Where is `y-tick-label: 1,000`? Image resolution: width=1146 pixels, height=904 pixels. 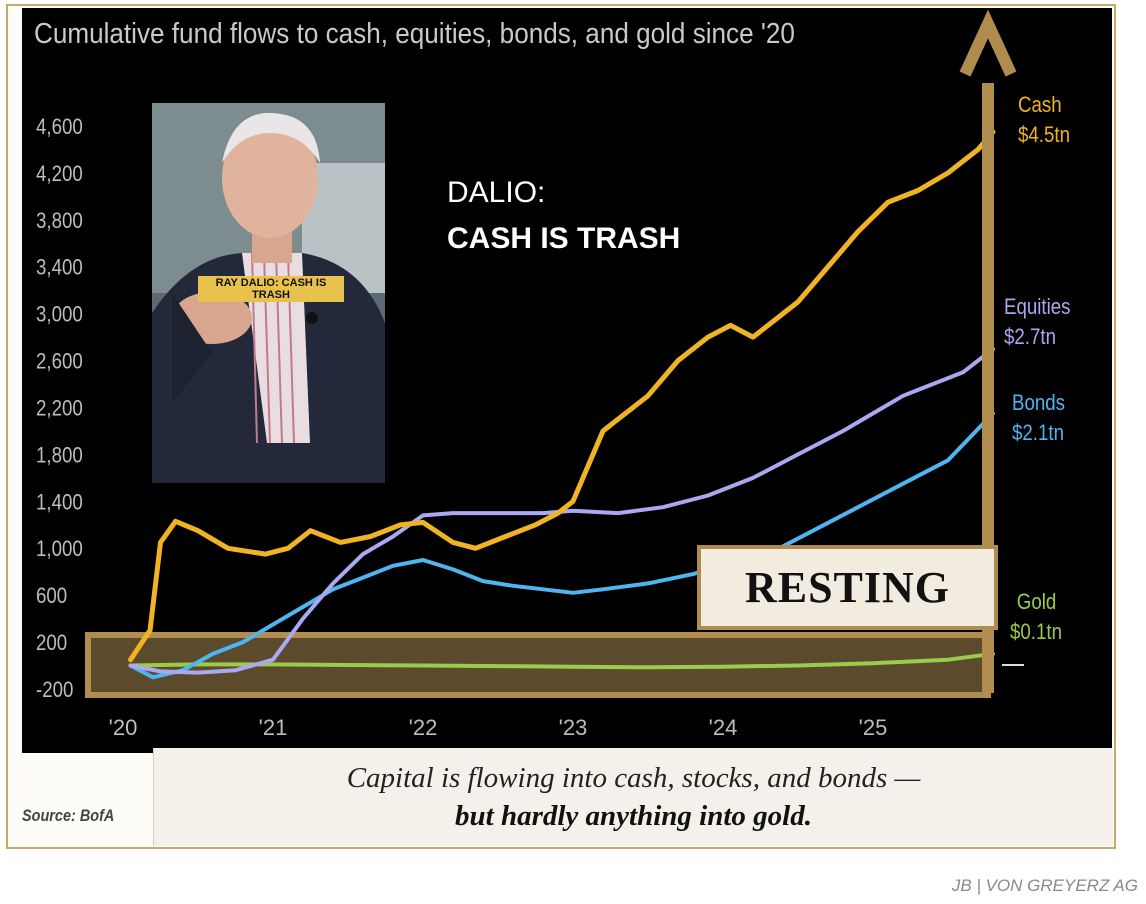
y-tick-label: 1,000 is located at coordinates (59, 550).